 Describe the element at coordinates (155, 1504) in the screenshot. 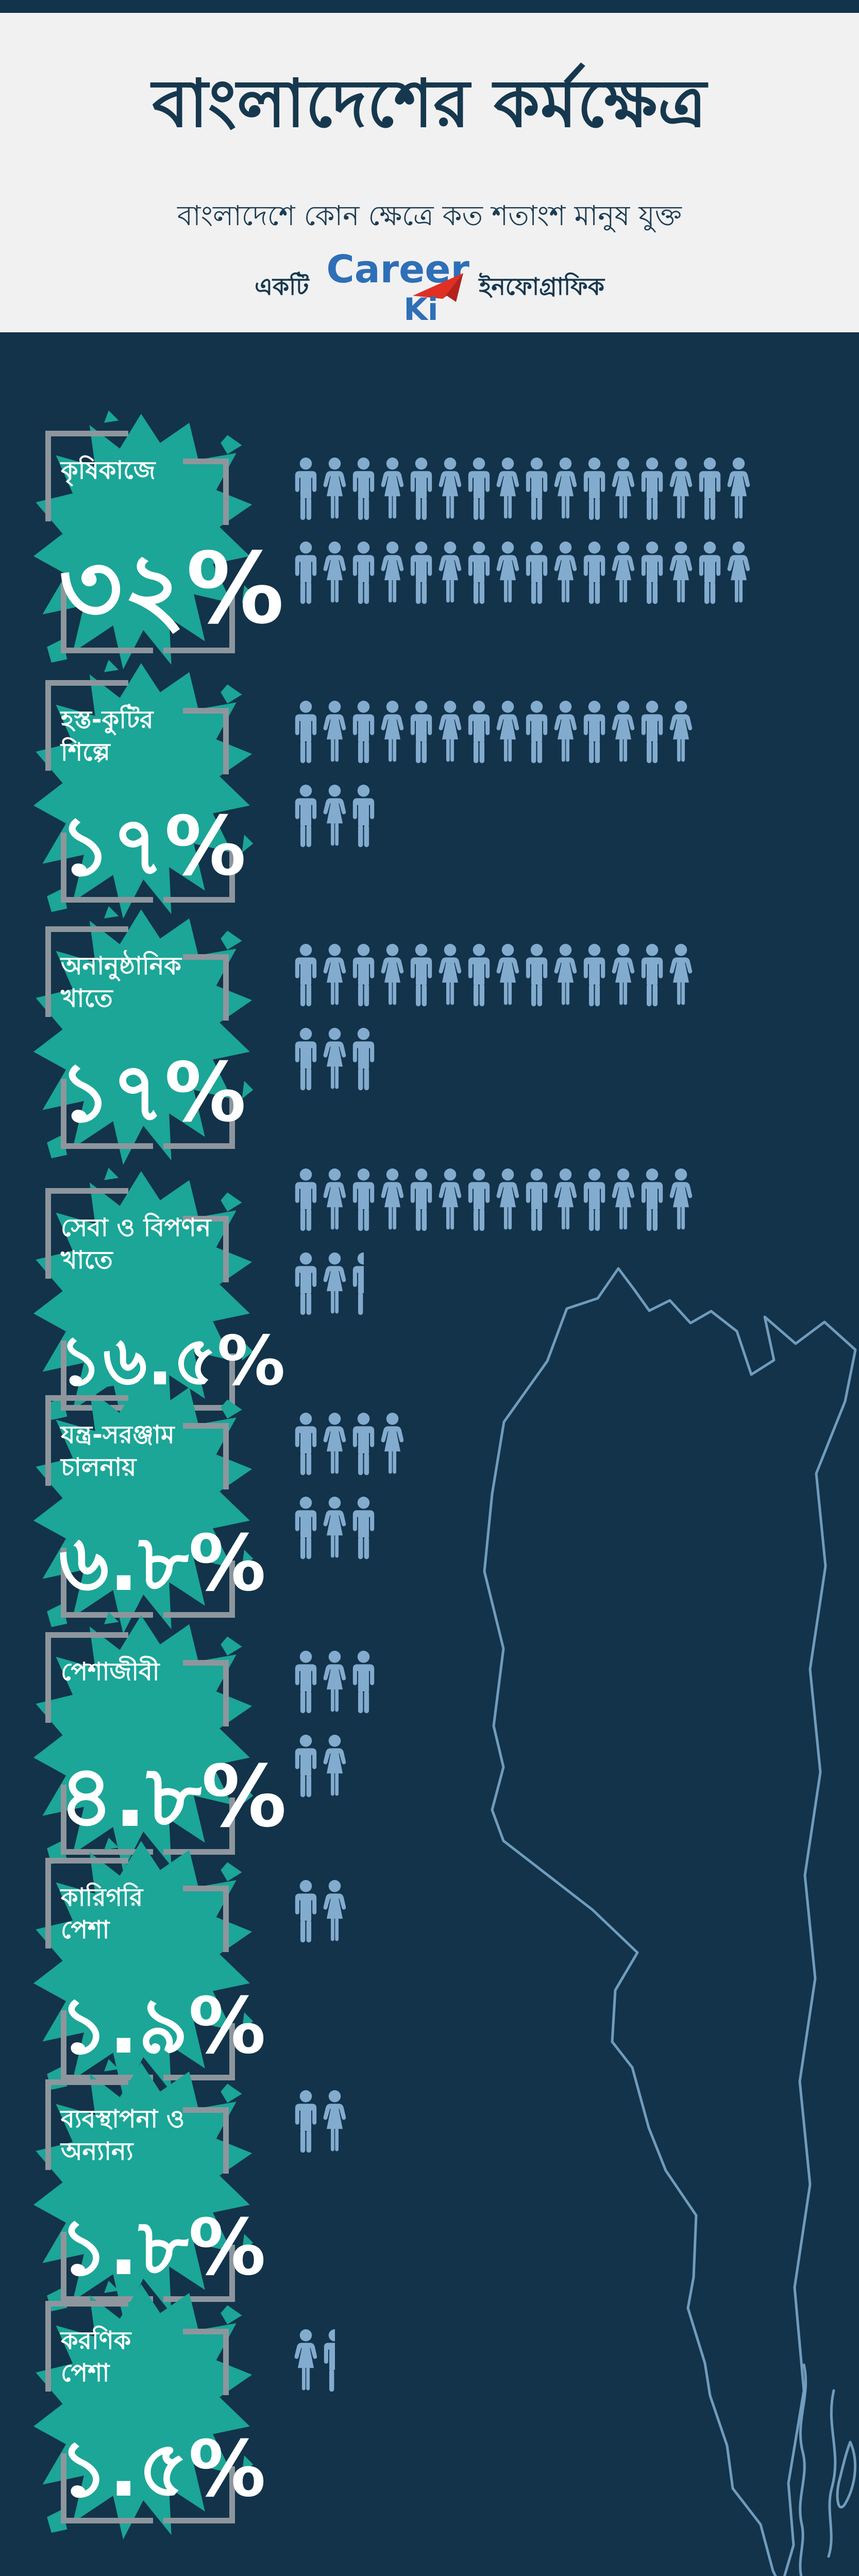

I see `category-label-block: যন্ত্র-সরঞ্জাম চালনায় ৬.৮%` at that location.